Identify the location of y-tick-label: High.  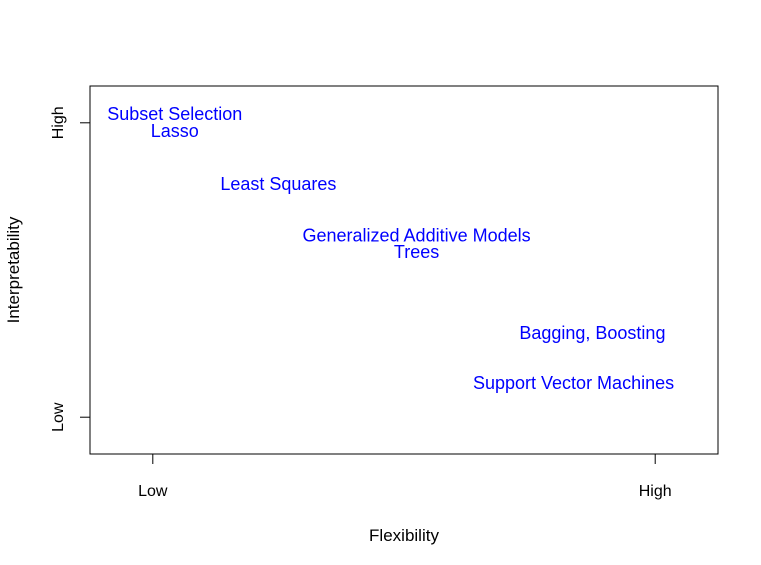
(58, 122).